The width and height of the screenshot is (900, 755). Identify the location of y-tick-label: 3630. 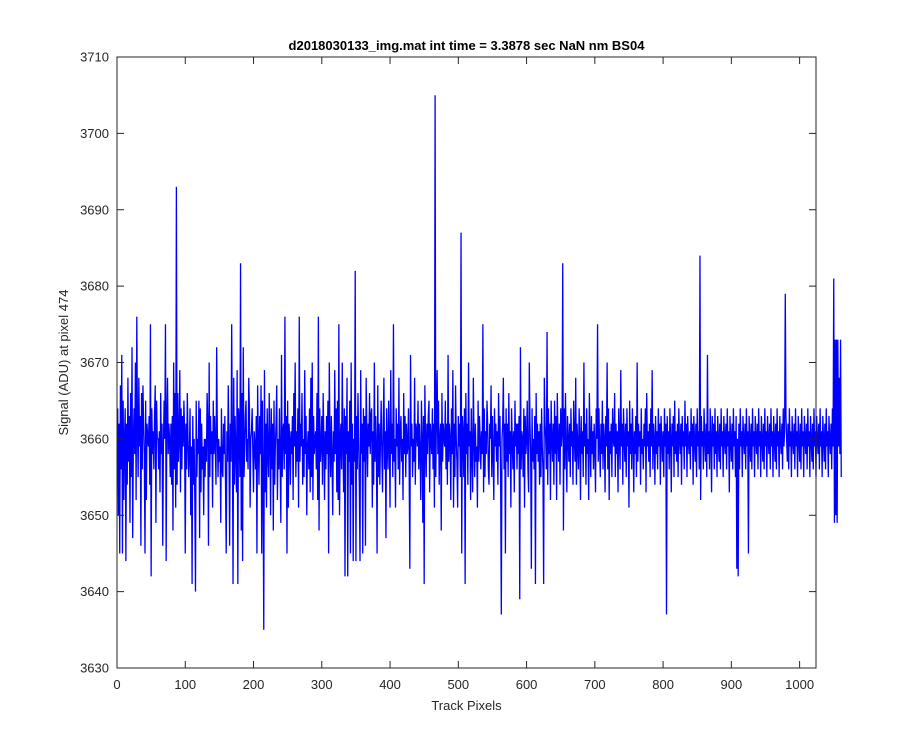
(94, 668).